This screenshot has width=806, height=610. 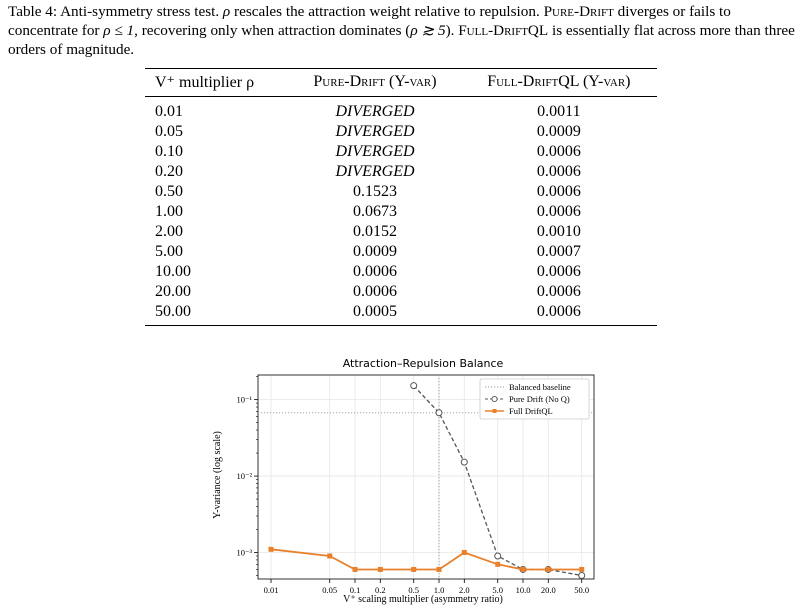 What do you see at coordinates (401, 232) in the screenshot?
I see `table-row: 2.00 0.0152 0.0010` at bounding box center [401, 232].